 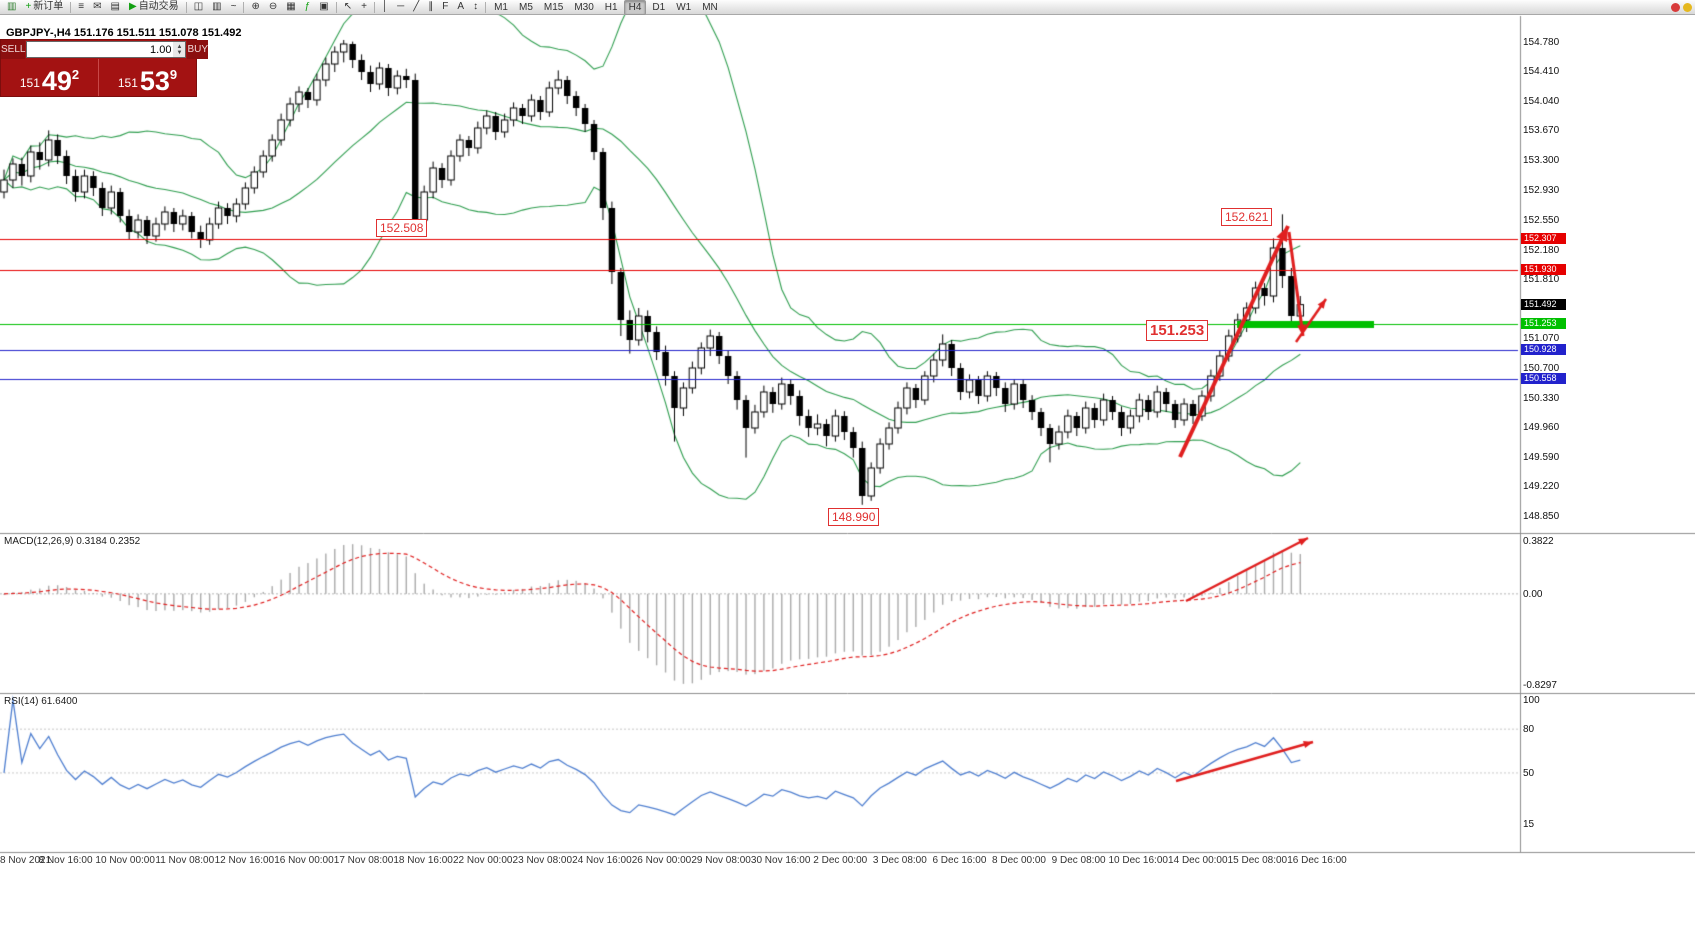 What do you see at coordinates (198, 7) in the screenshot?
I see `chart-bars-icon: ◫` at bounding box center [198, 7].